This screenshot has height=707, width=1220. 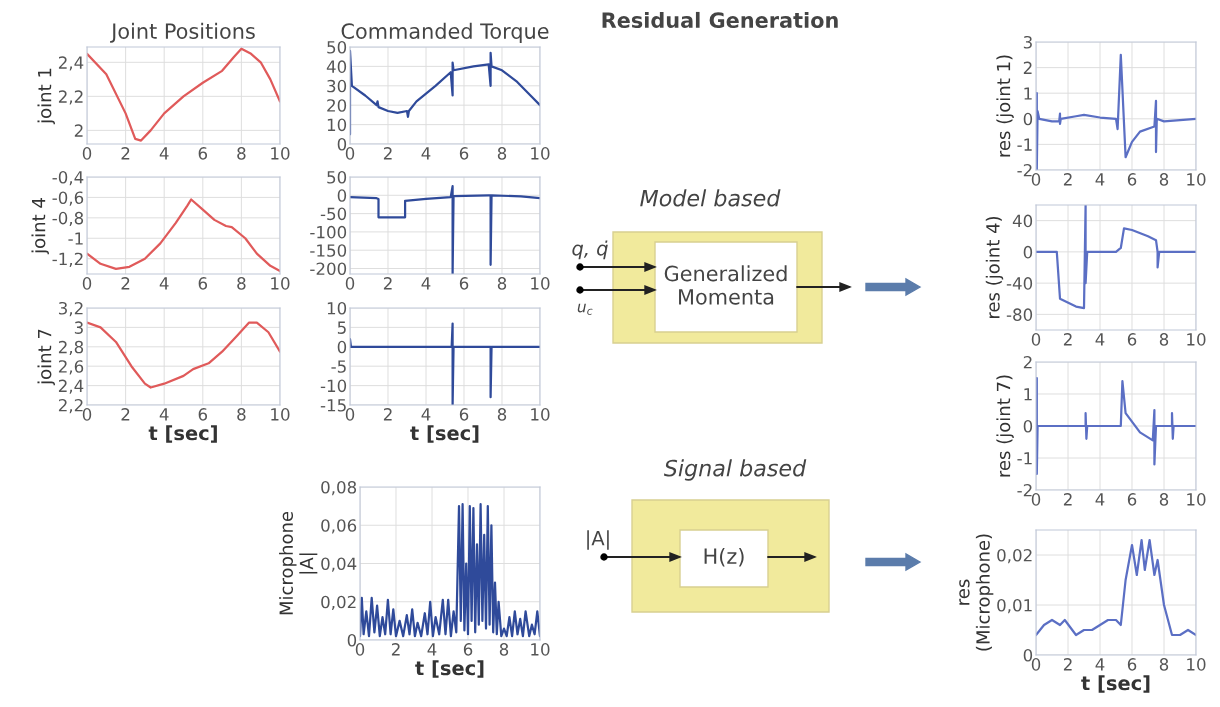 What do you see at coordinates (339, 564) in the screenshot?
I see `y-tick-label: 0,04` at bounding box center [339, 564].